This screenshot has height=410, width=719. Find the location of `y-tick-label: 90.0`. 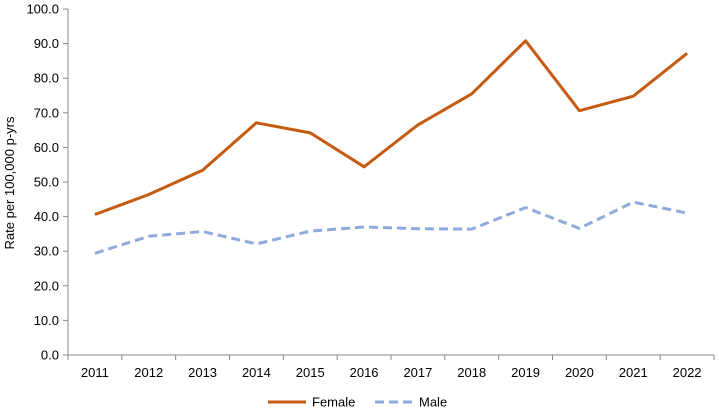

y-tick-label: 90.0 is located at coordinates (46, 43).